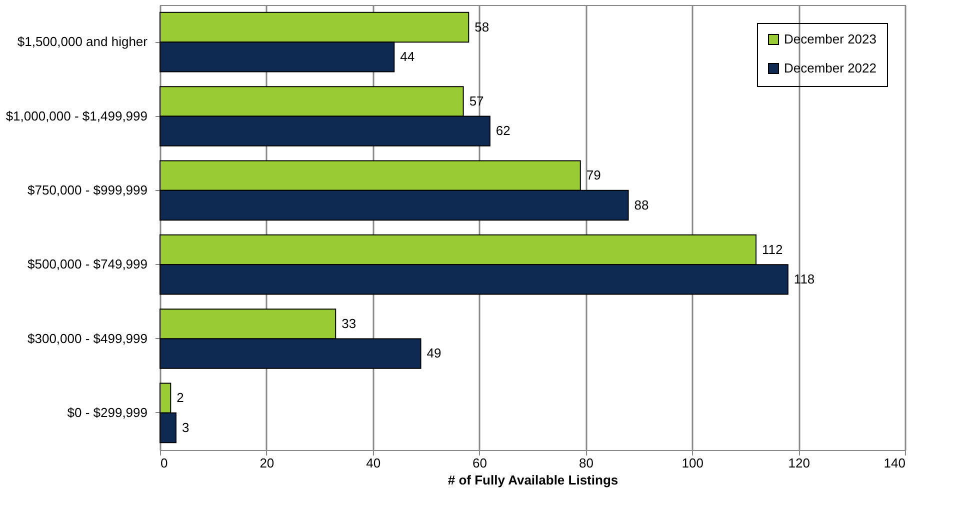 The image size is (972, 514). What do you see at coordinates (503, 130) in the screenshot?
I see `data-label: 62` at bounding box center [503, 130].